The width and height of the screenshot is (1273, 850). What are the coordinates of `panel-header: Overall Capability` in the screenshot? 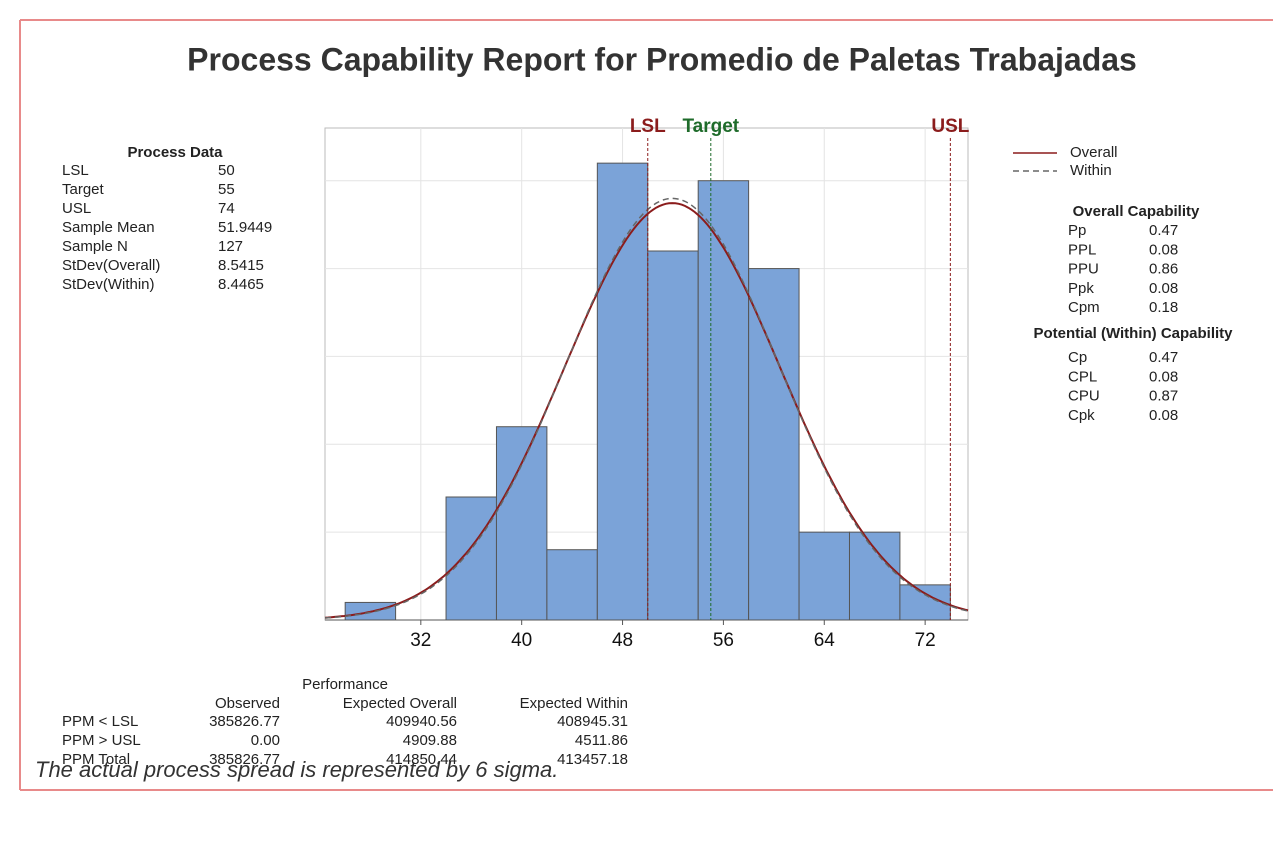 It's located at (1136, 211).